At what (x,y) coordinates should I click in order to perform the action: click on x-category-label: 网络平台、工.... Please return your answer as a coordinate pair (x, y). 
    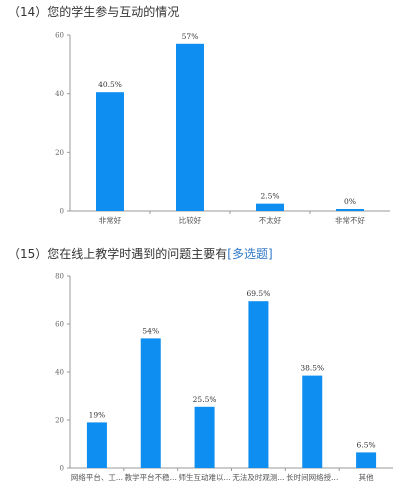
    Looking at the image, I should click on (97, 477).